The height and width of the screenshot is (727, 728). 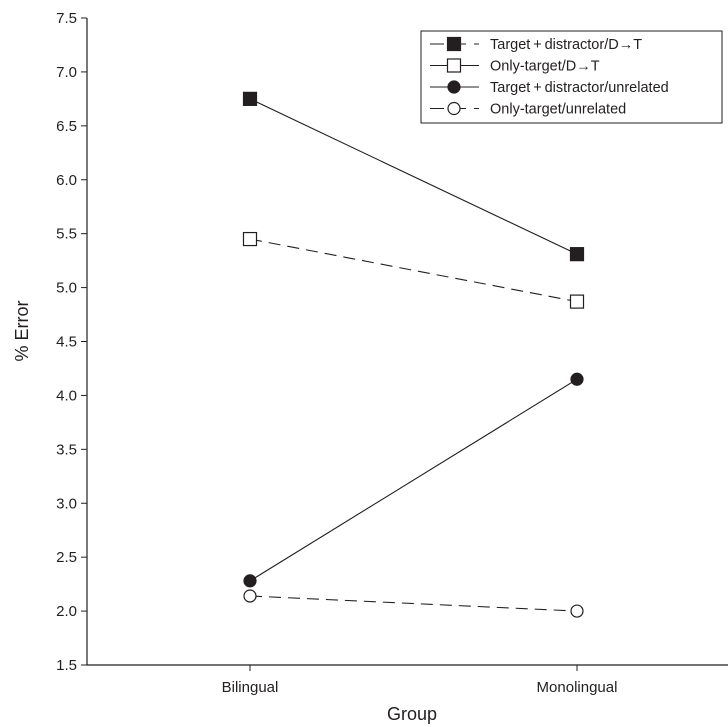 What do you see at coordinates (577, 687) in the screenshot?
I see `x-tick-label: Monolingual` at bounding box center [577, 687].